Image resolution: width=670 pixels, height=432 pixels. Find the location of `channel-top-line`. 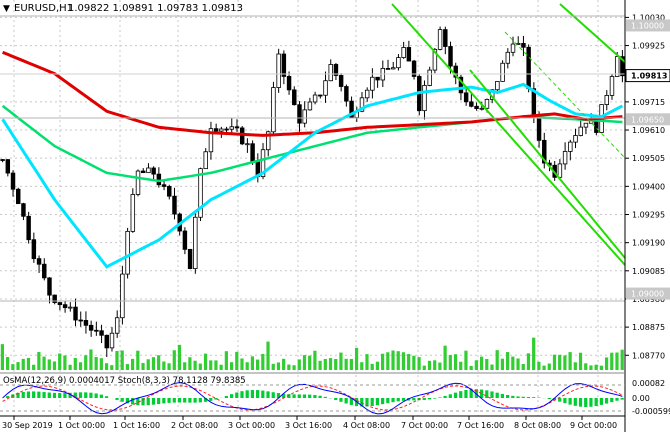

channel-top-line is located at coordinates (592, 33).